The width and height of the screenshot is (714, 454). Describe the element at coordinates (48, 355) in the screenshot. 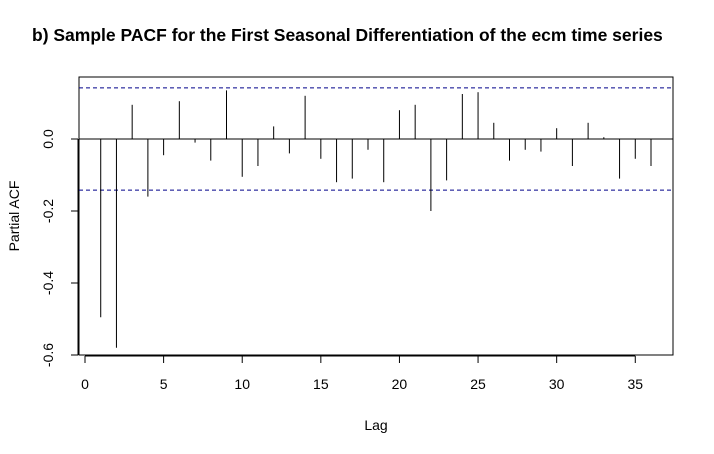

I see `y-tick-label-0: -0.6` at that location.